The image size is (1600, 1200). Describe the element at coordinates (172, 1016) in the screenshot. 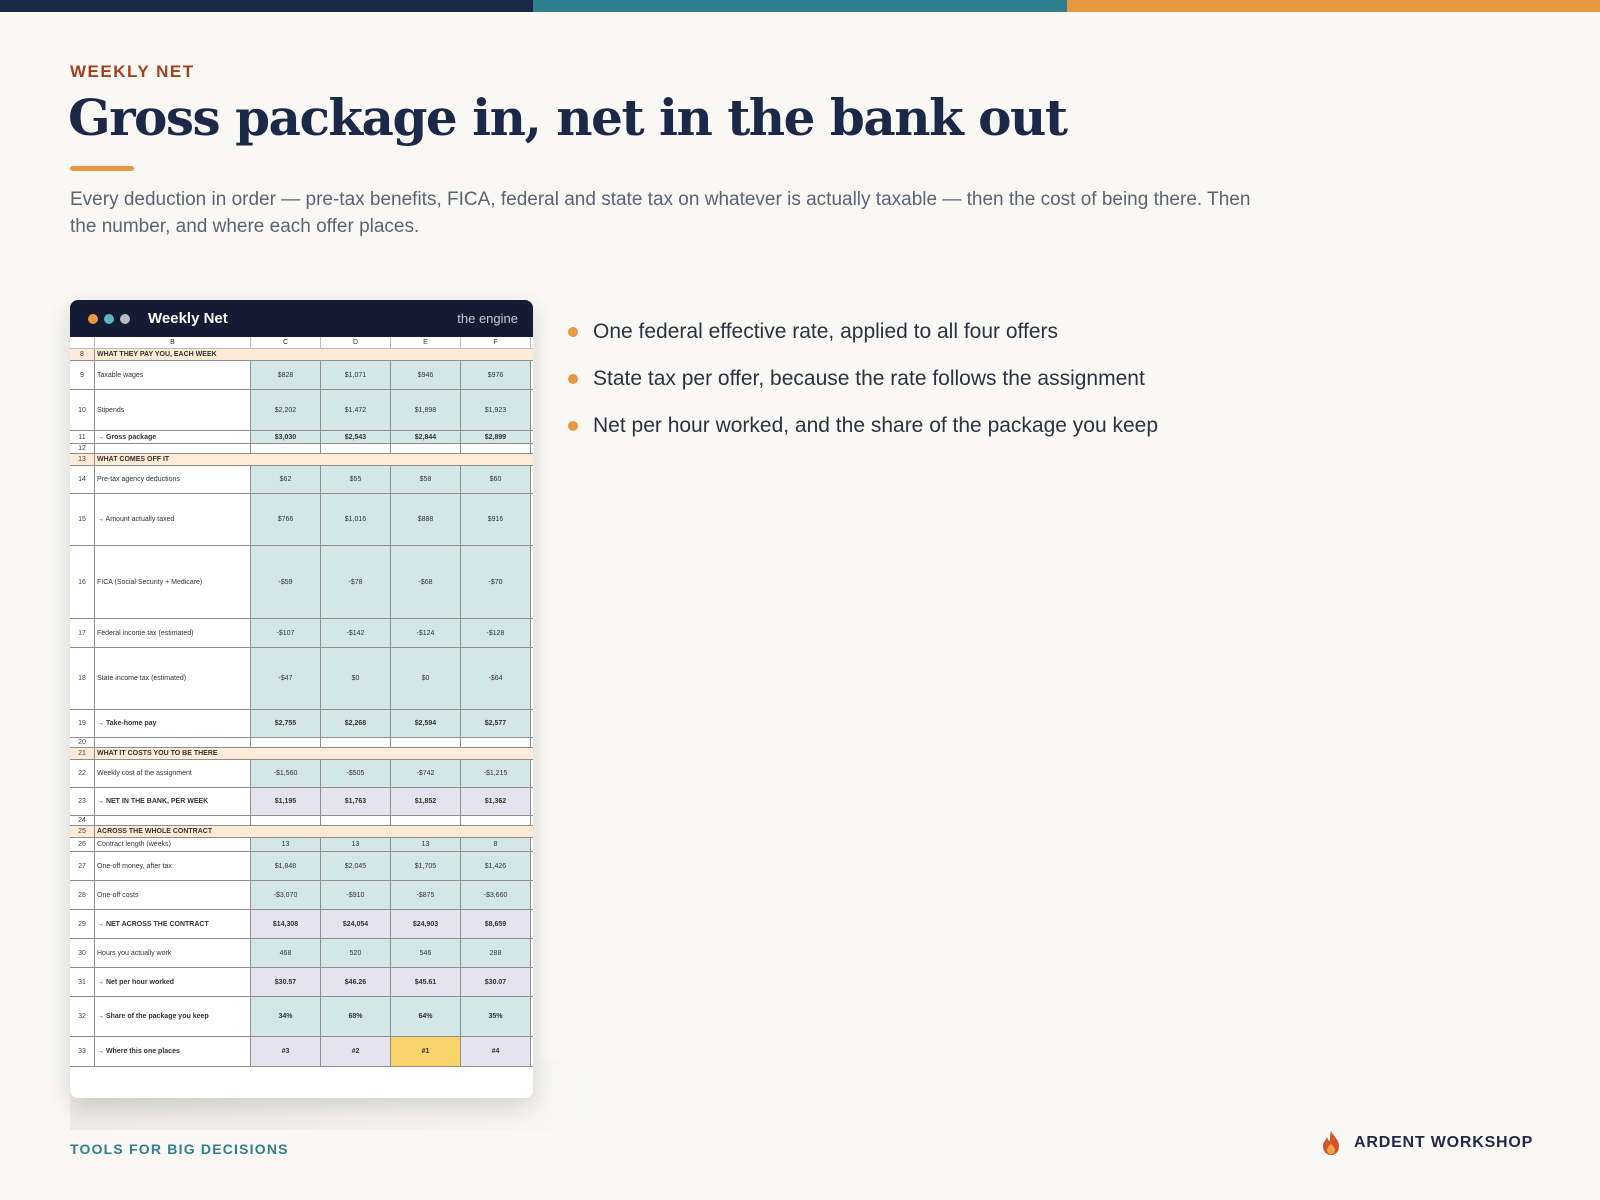

I see `row-label: → Share of the package you keep` at that location.